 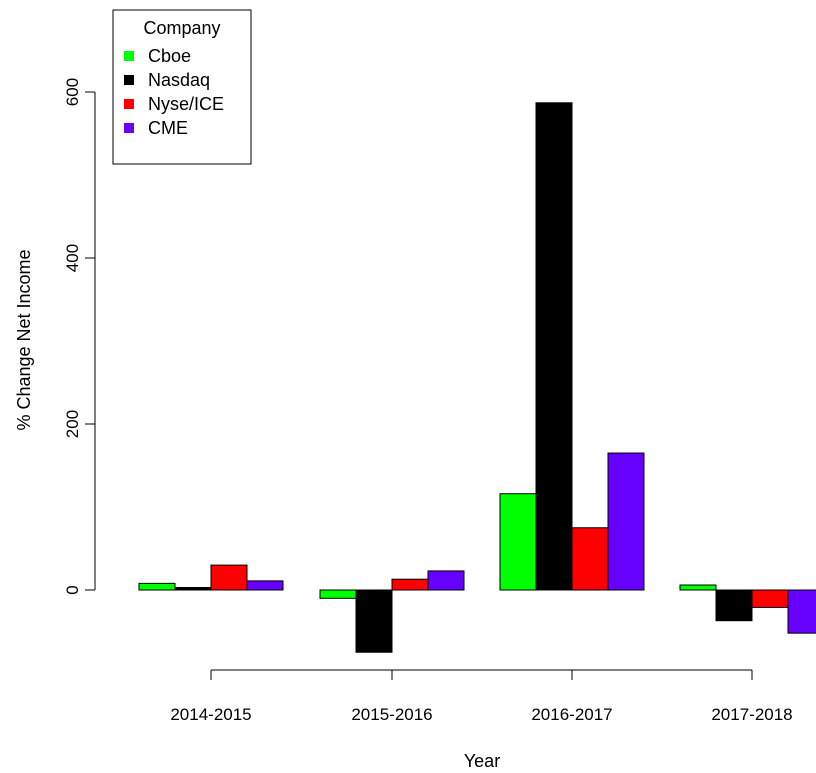 I want to click on legend-swatch-nasdaq, so click(x=129, y=80).